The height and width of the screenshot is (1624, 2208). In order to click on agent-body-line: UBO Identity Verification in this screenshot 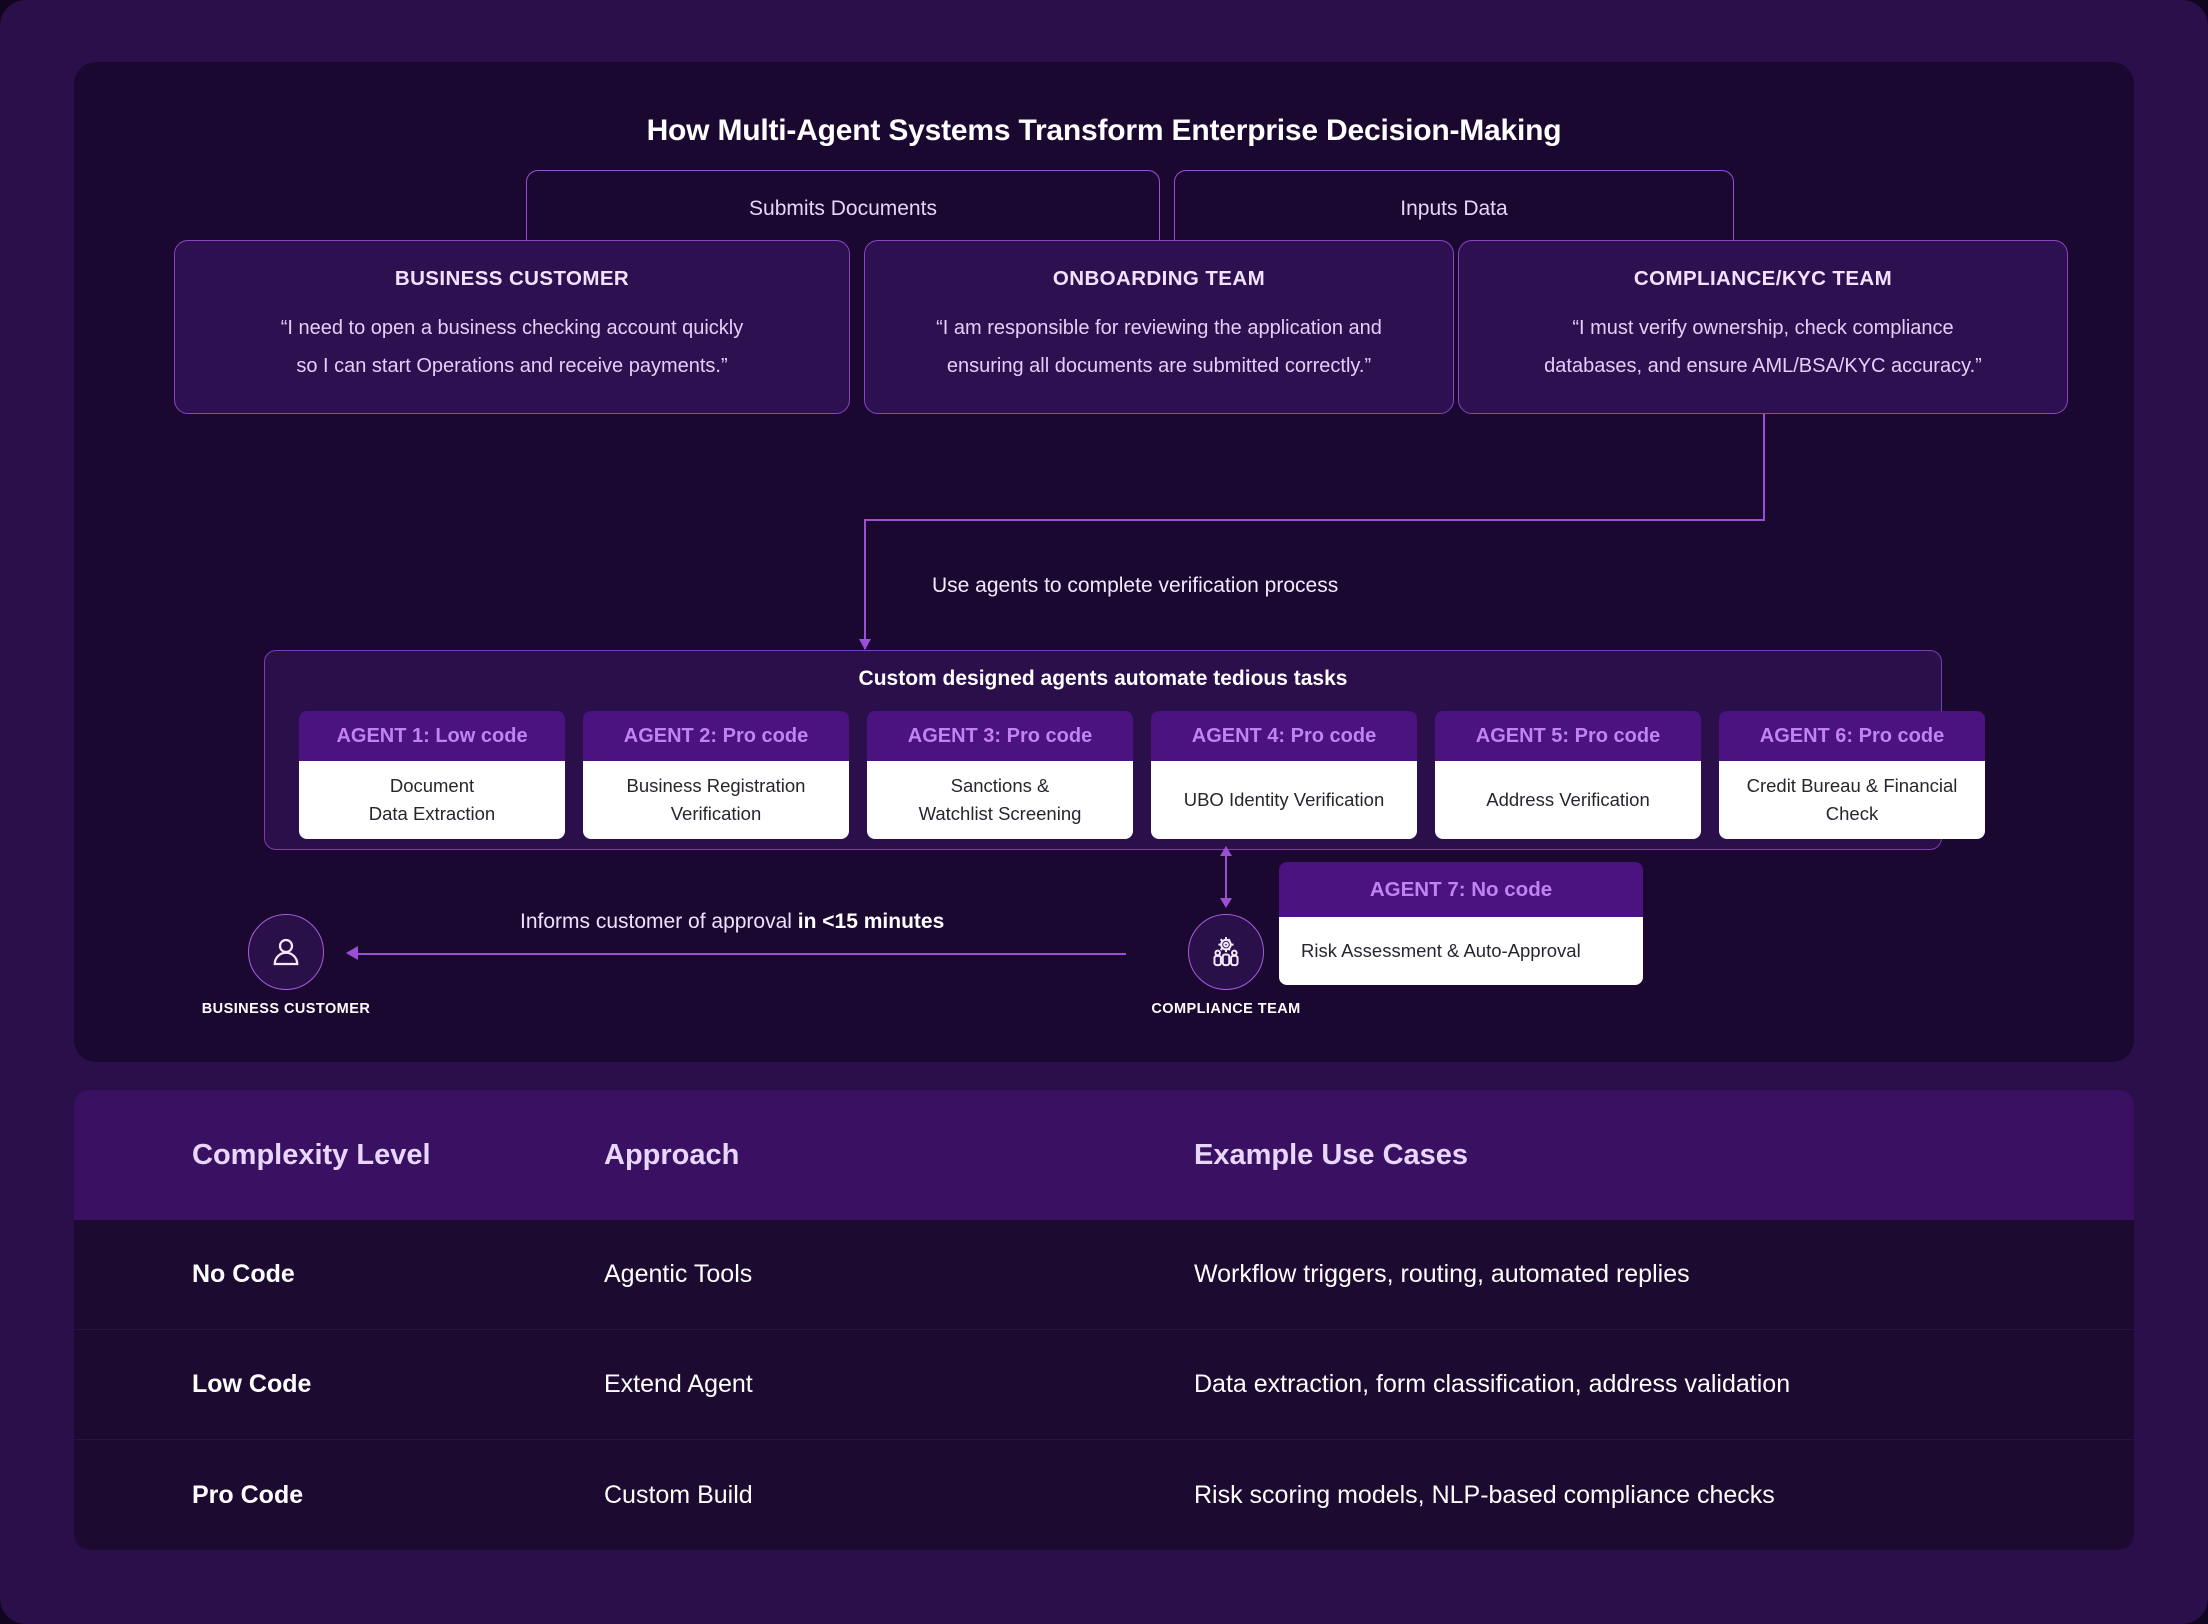, I will do `click(1284, 799)`.